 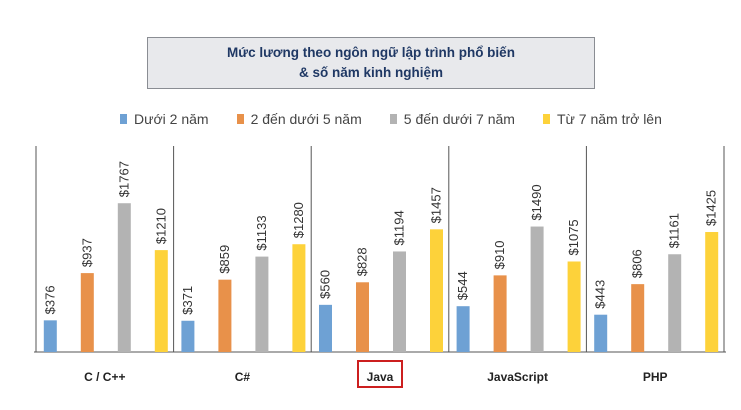 I want to click on highlight-box, so click(x=380, y=374).